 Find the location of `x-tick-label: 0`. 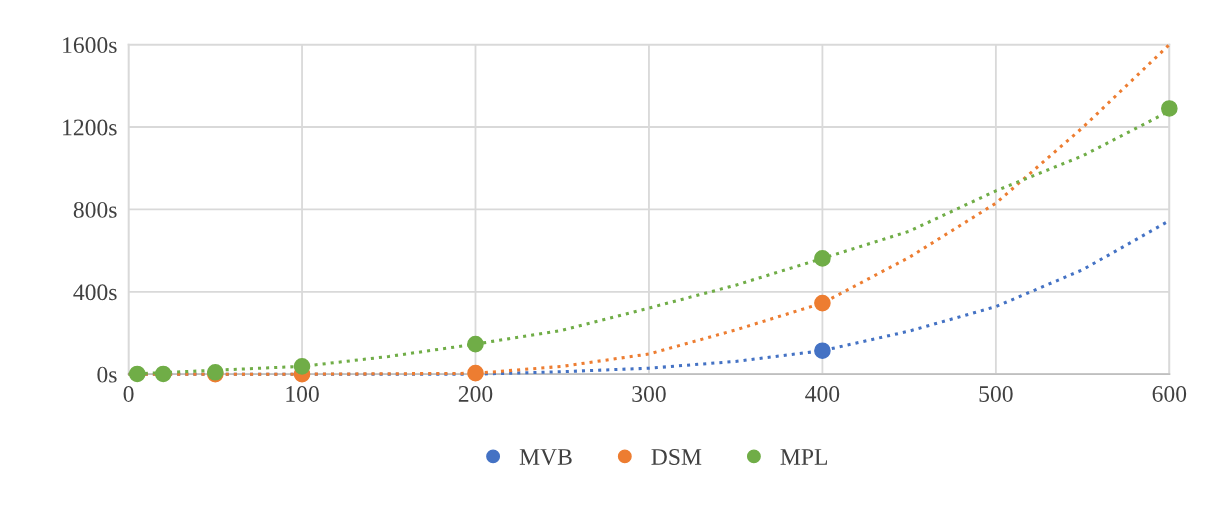

x-tick-label: 0 is located at coordinates (128, 393).